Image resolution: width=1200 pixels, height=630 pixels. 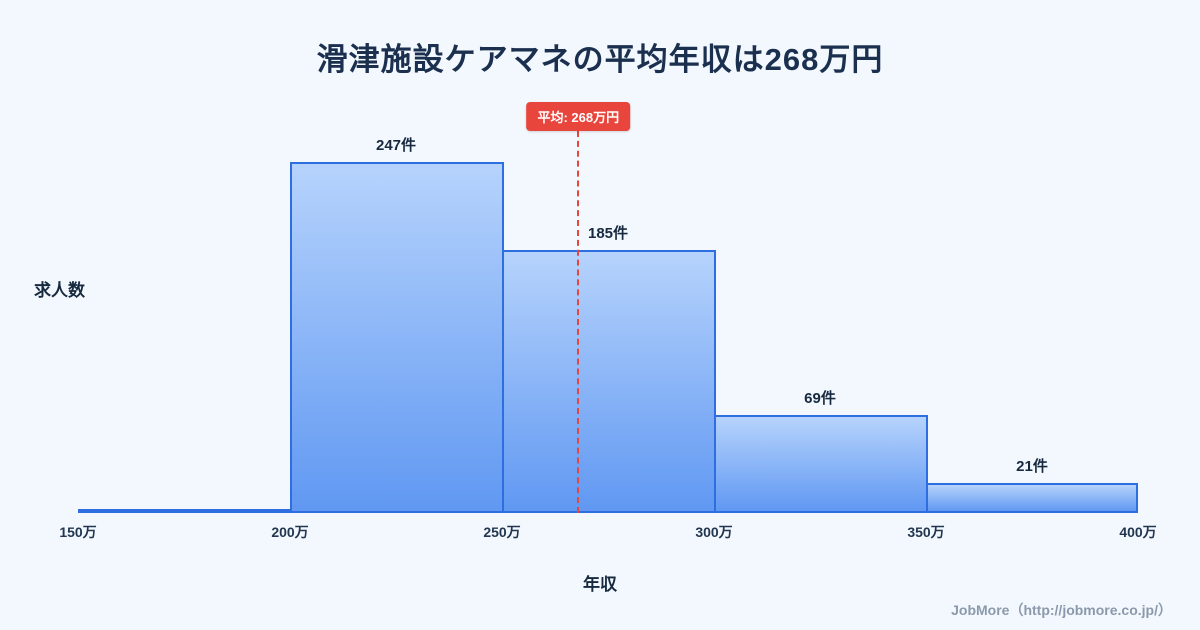 I want to click on x-axis-label: 年収, so click(x=600, y=584).